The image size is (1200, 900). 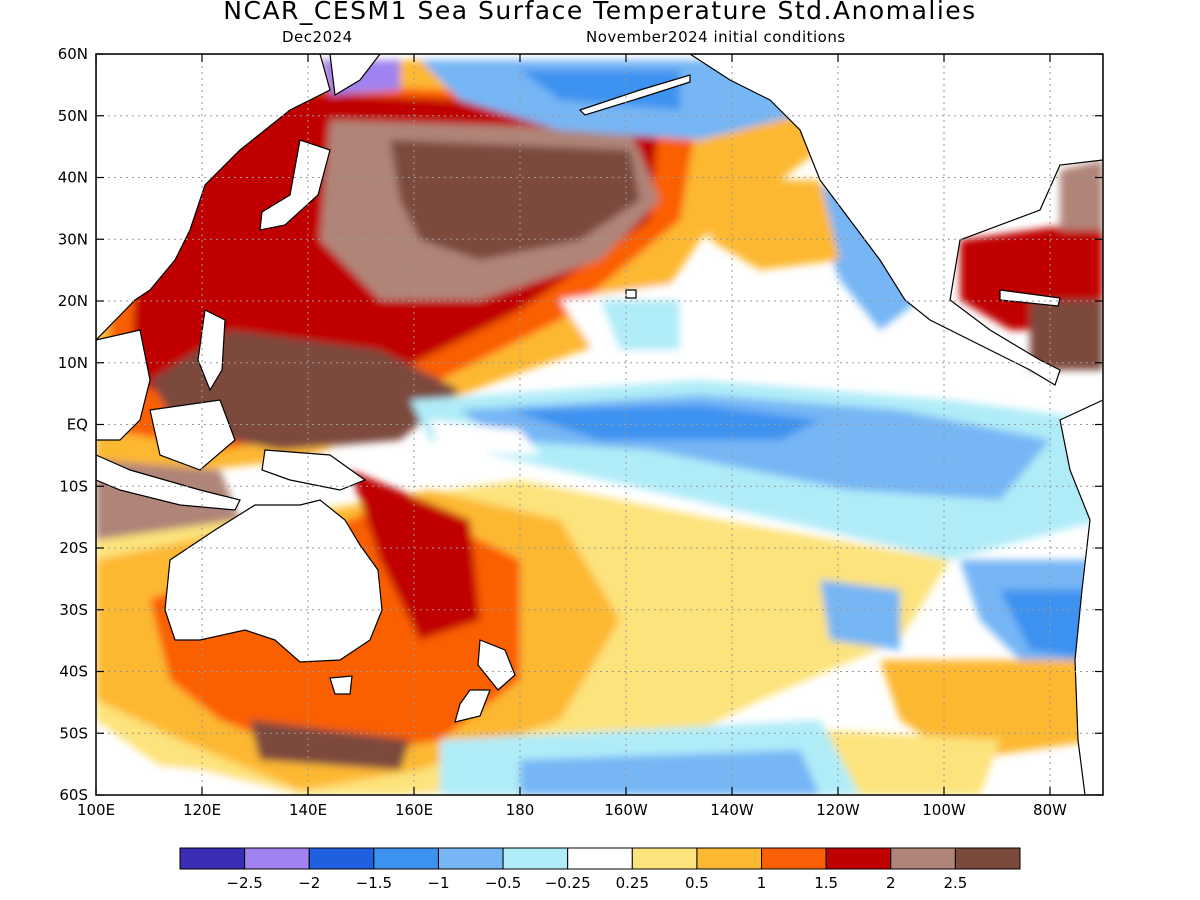 What do you see at coordinates (626, 810) in the screenshot?
I see `lon-tick-label: 160W` at bounding box center [626, 810].